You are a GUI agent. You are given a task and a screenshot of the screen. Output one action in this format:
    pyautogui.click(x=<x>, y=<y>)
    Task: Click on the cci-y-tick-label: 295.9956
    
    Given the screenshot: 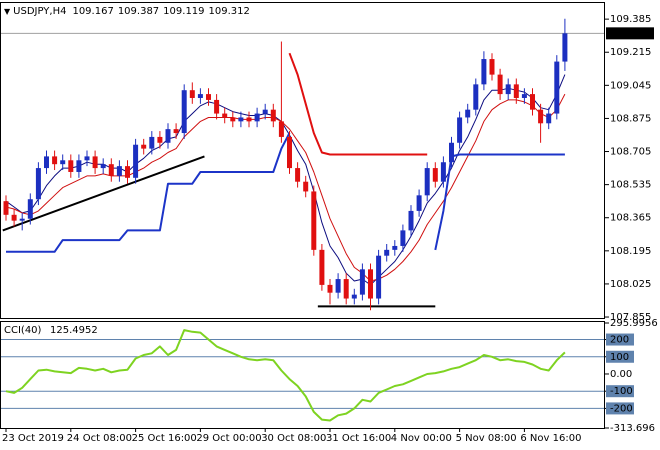 What is the action you would take?
    pyautogui.click(x=634, y=323)
    